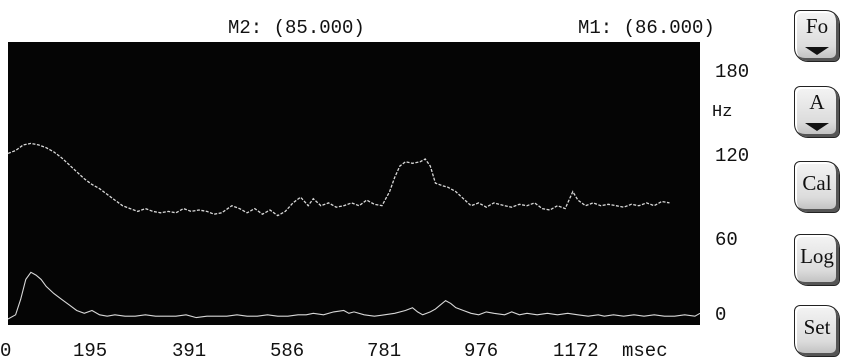  Describe the element at coordinates (576, 351) in the screenshot. I see `x-tick-1172: 1172` at that location.